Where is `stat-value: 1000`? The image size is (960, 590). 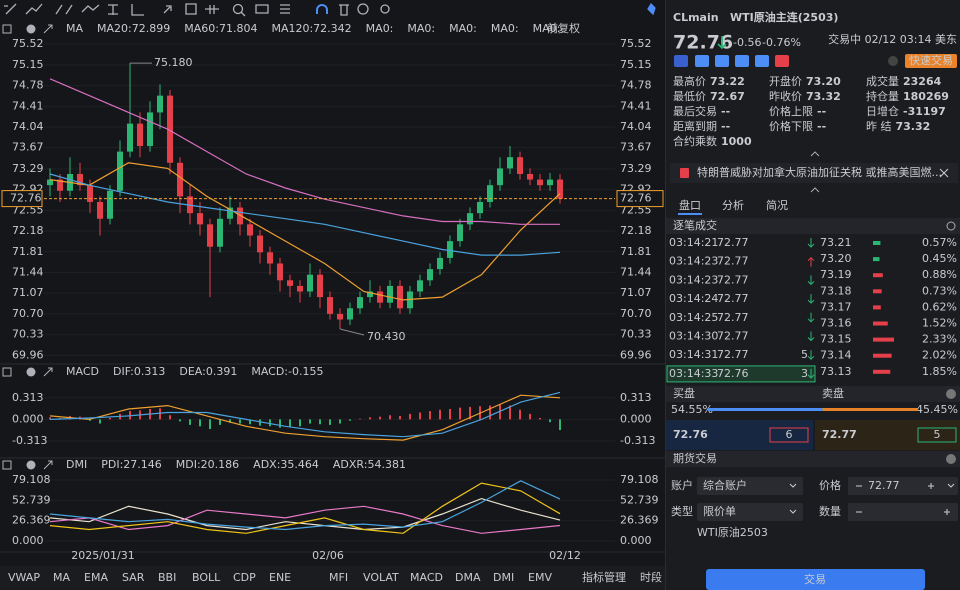
stat-value: 1000 is located at coordinates (736, 141).